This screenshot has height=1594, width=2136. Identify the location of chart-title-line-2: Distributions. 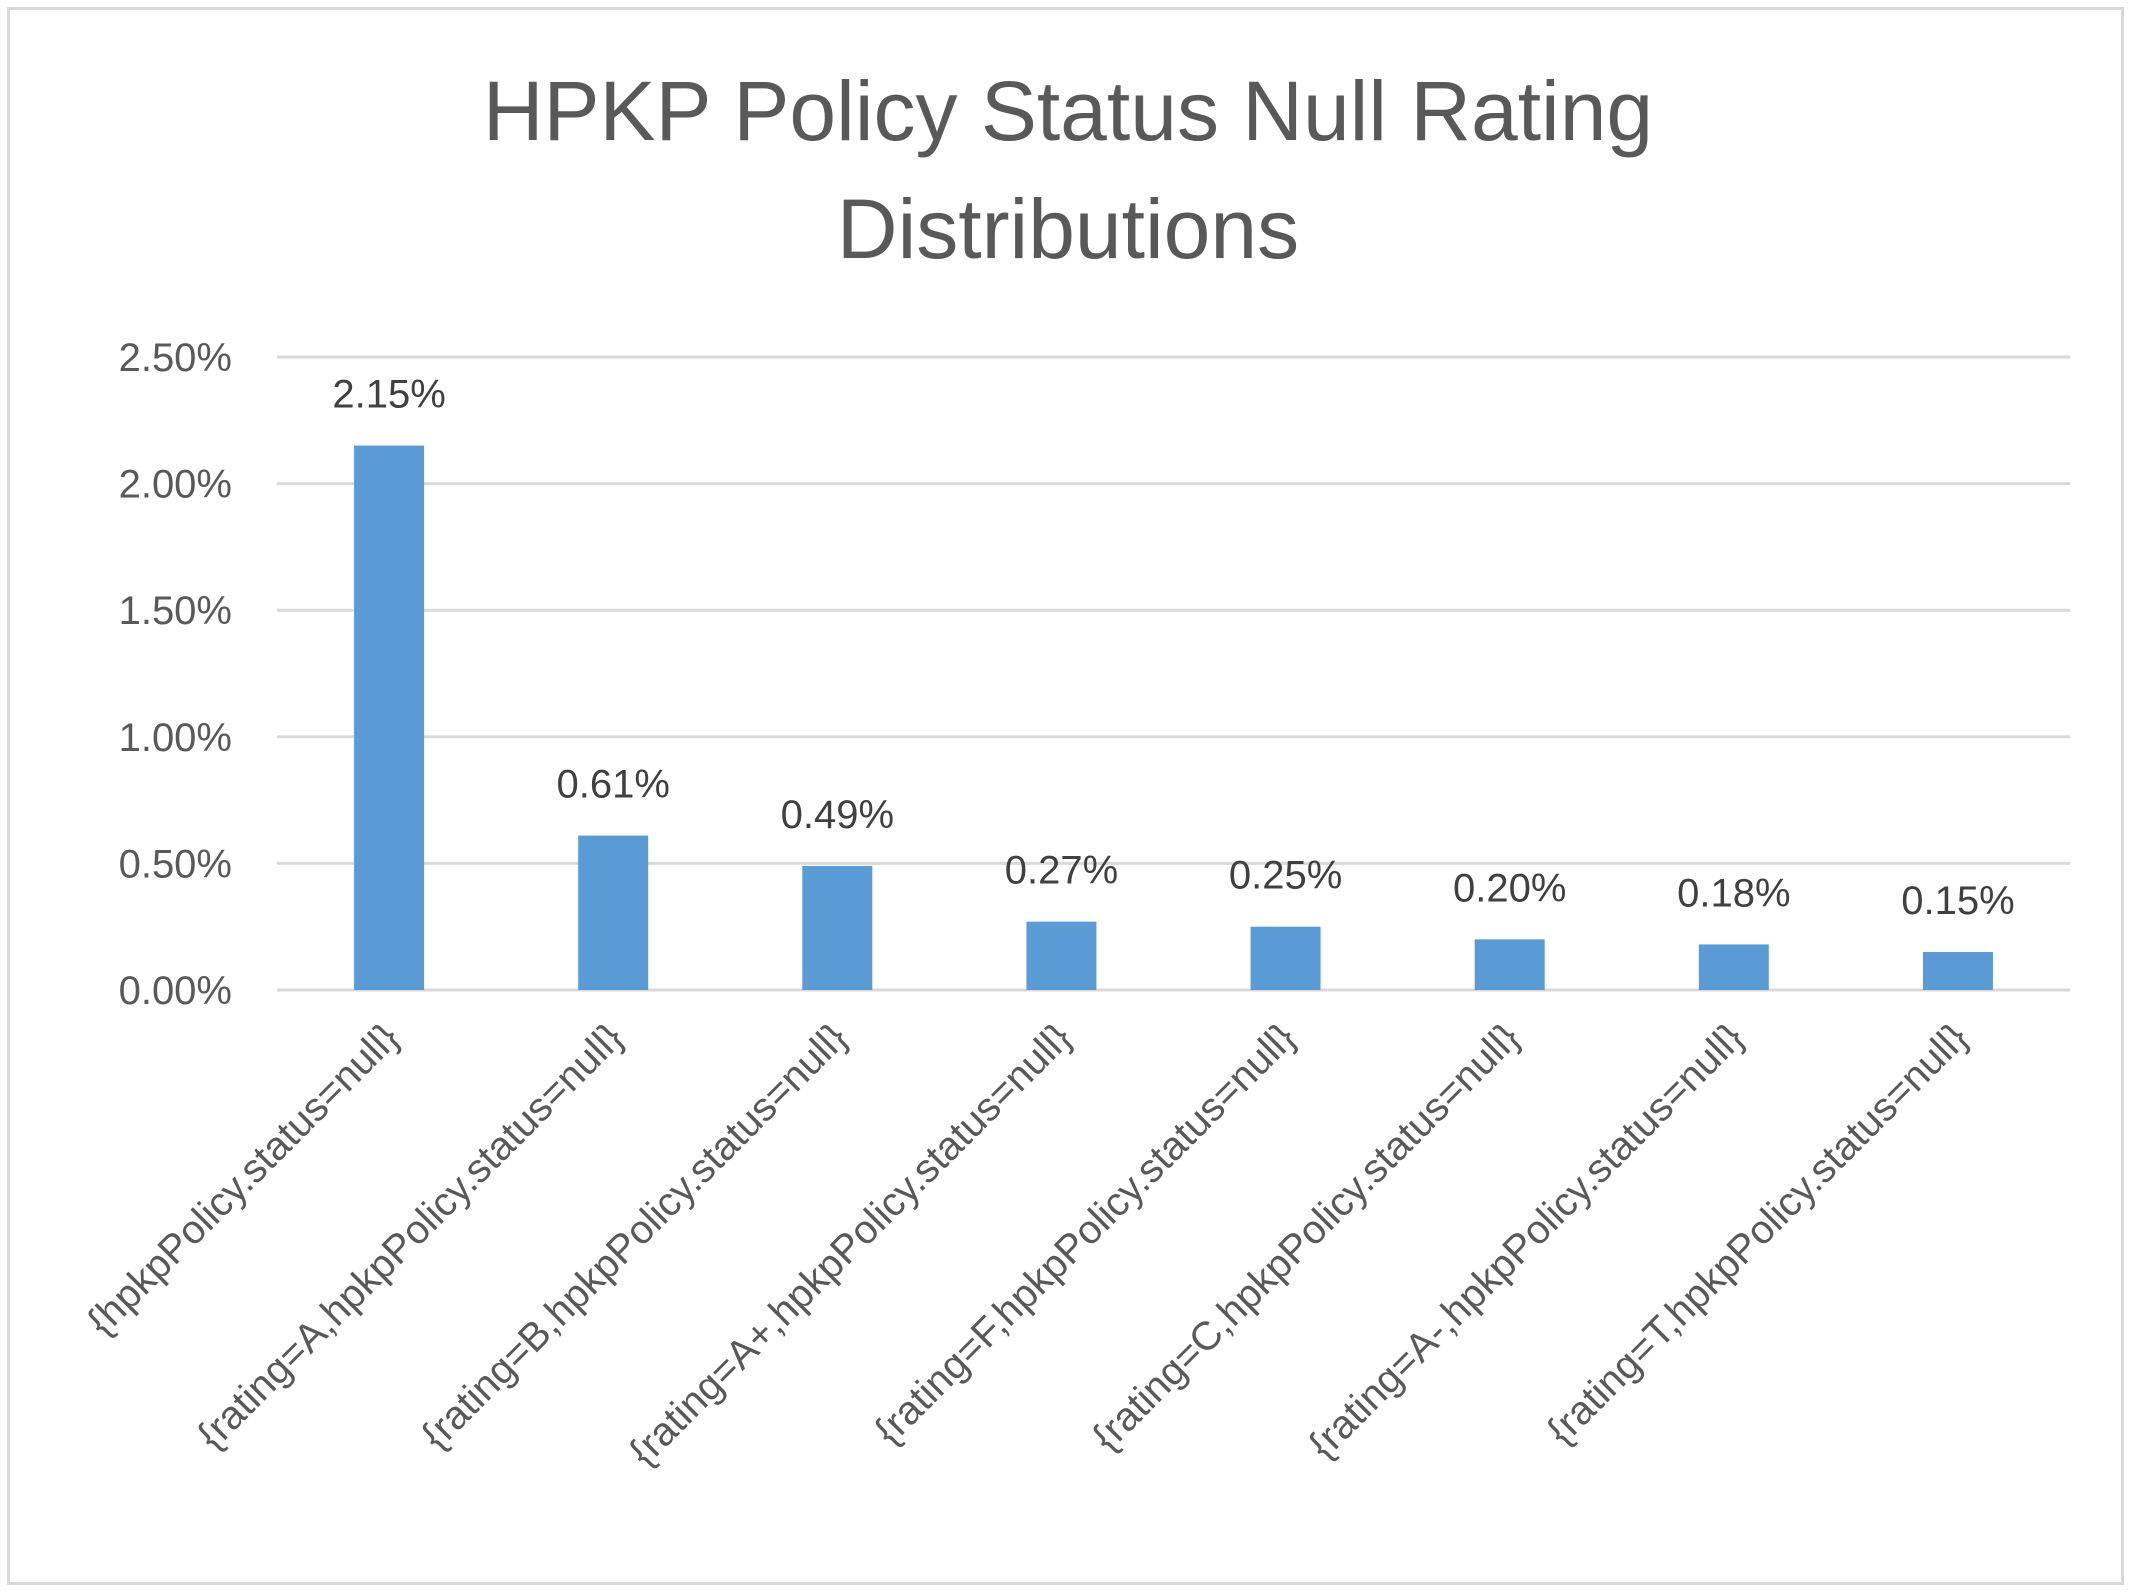
(1068, 229).